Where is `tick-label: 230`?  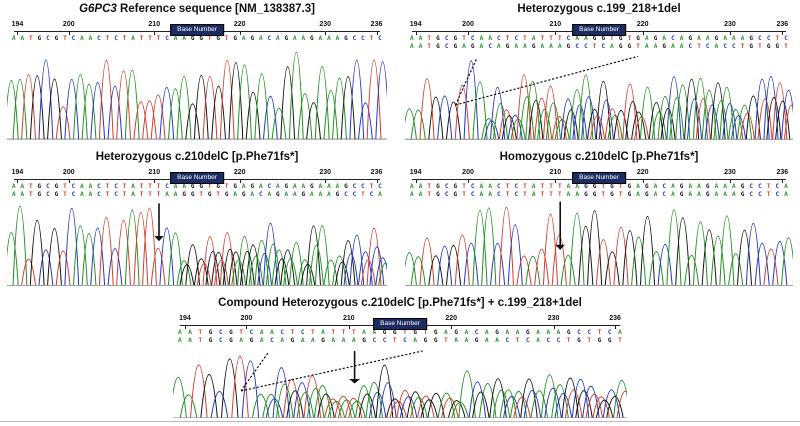
tick-label: 230 is located at coordinates (553, 318).